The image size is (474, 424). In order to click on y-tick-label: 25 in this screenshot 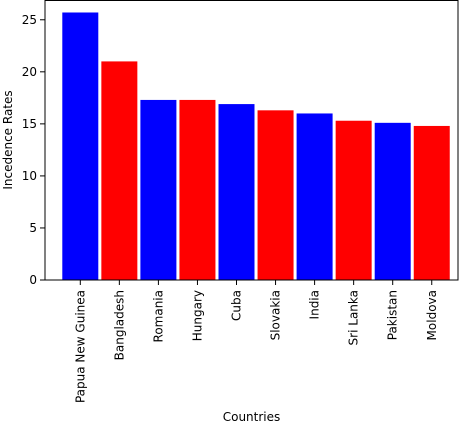, I will do `click(29, 20)`.